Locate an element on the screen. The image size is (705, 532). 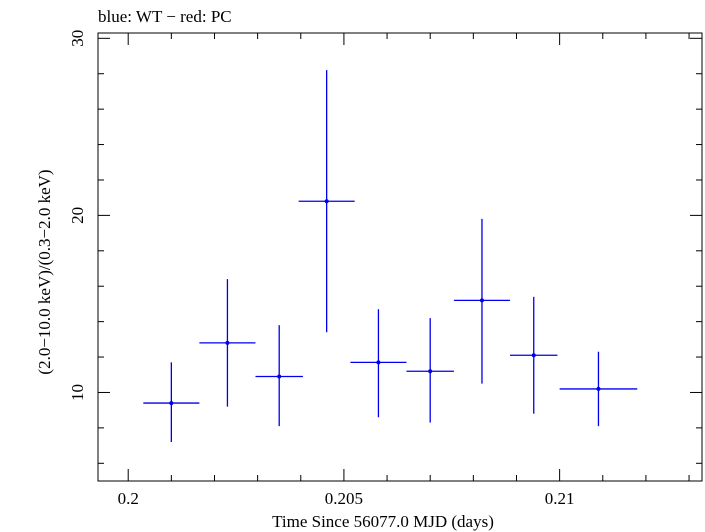
y-axis-label: (2.0−10.0 keV)/(0.3−2.0 keV) is located at coordinates (44, 271).